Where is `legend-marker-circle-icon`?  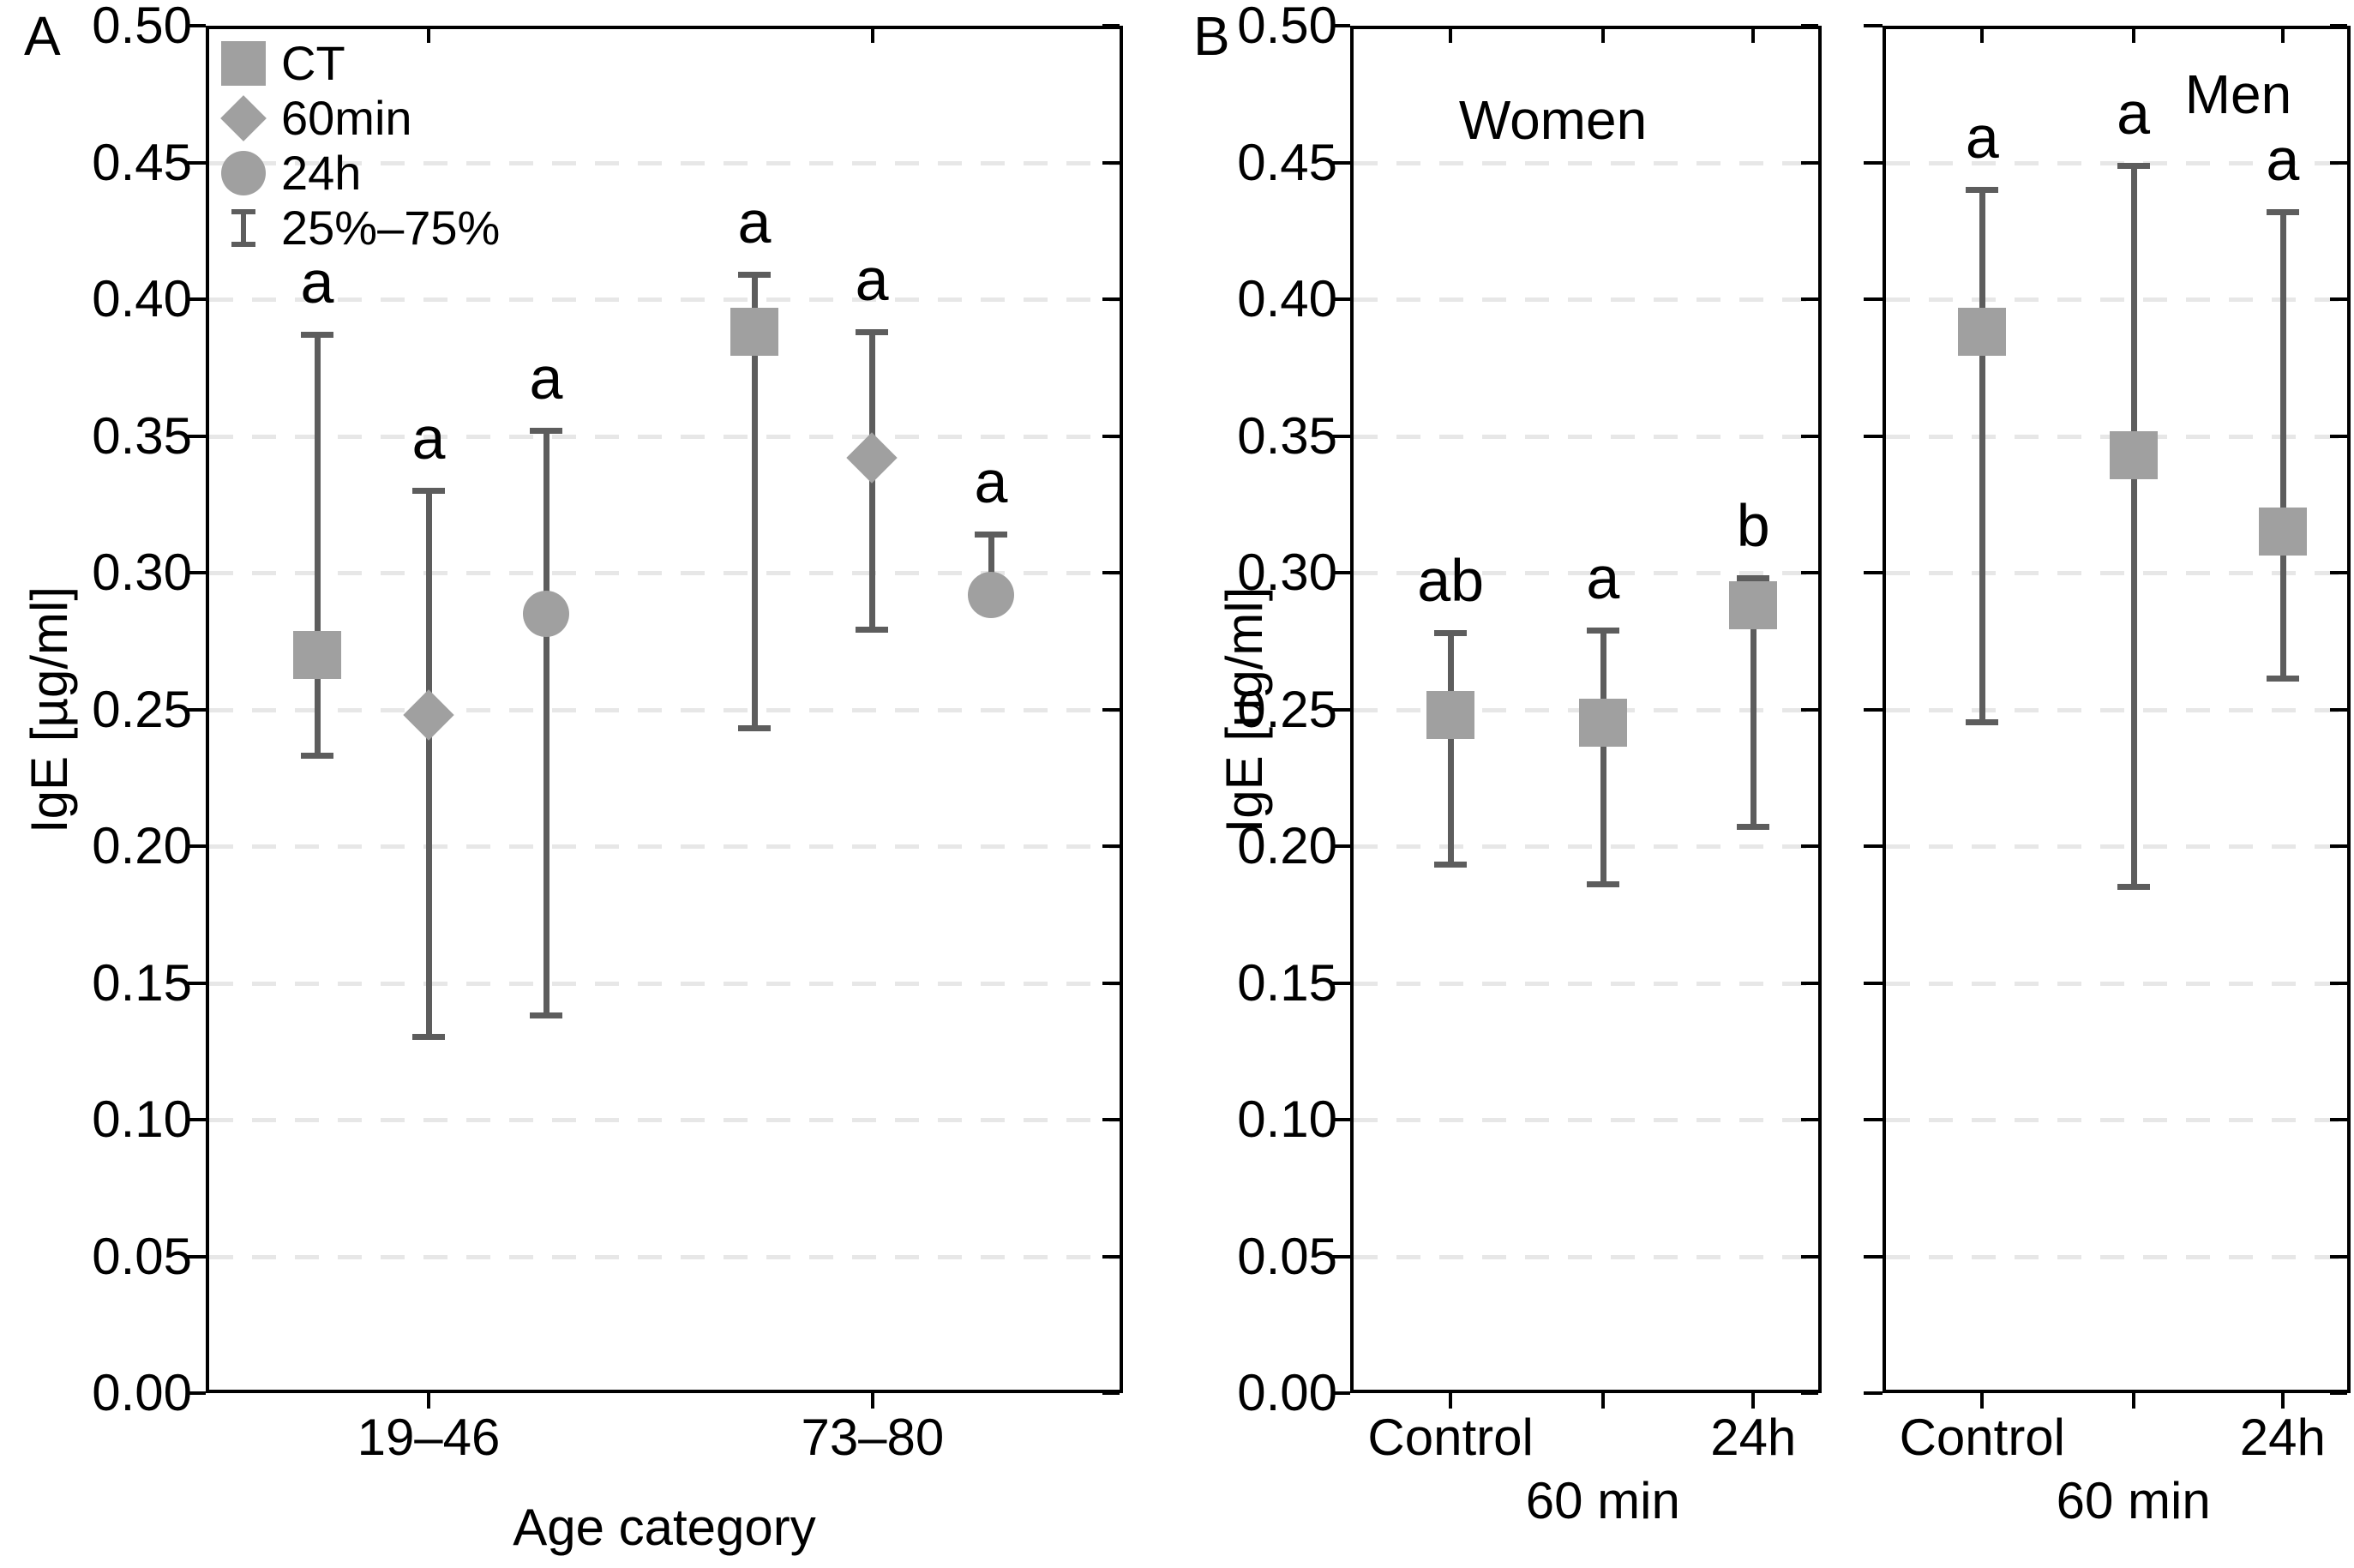 legend-marker-circle-icon is located at coordinates (244, 173).